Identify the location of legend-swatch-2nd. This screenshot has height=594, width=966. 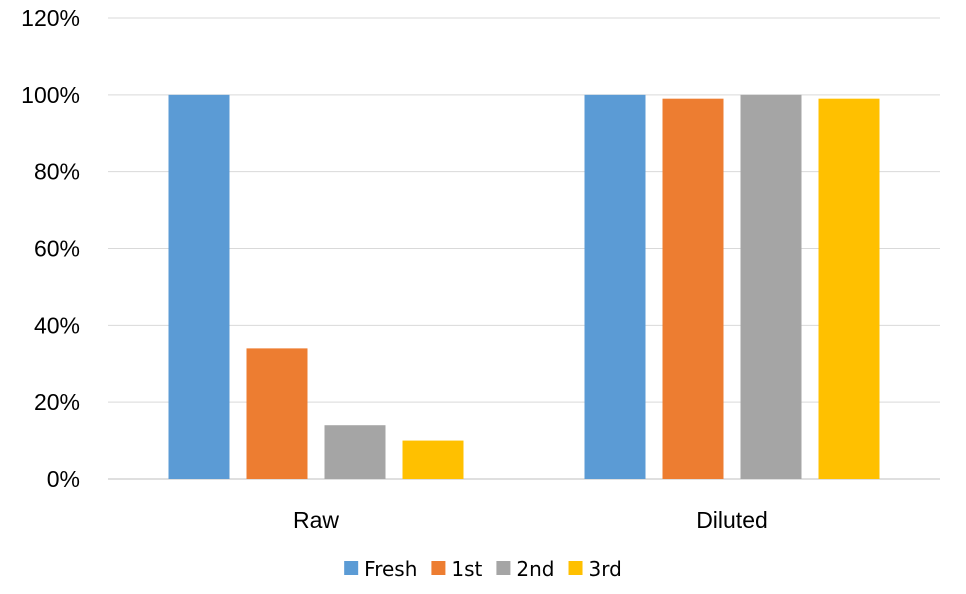
(503, 568).